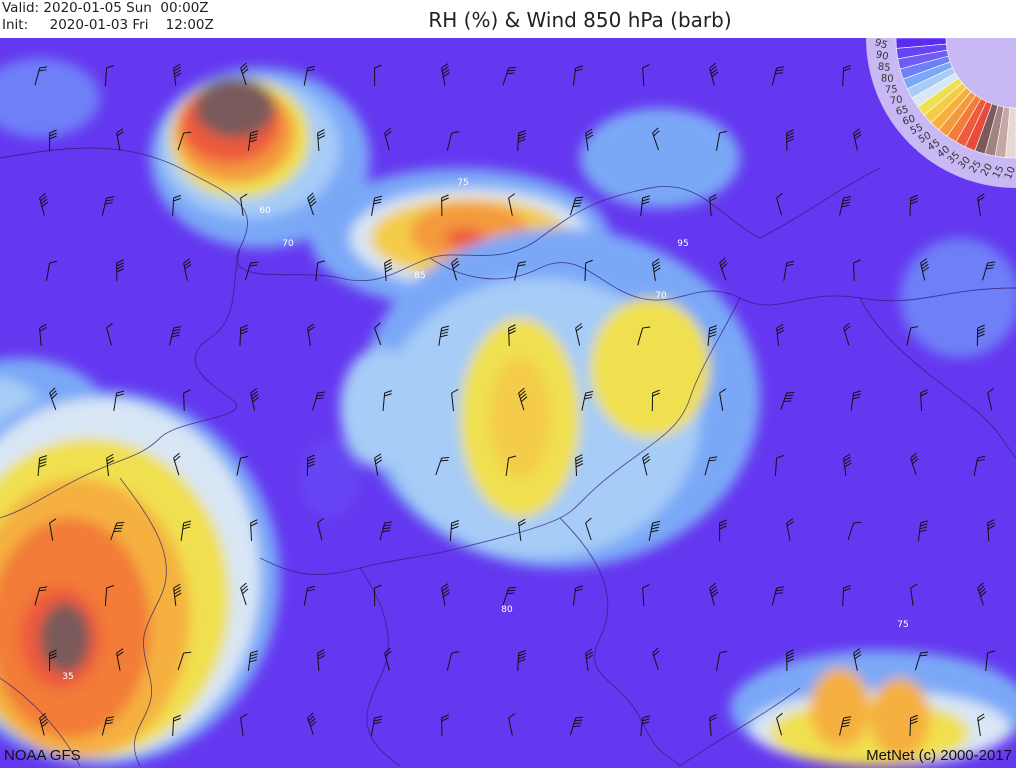 The width and height of the screenshot is (1016, 768). I want to click on valid-time: 2020-01-05 Sun 00:00Z, so click(126, 8).